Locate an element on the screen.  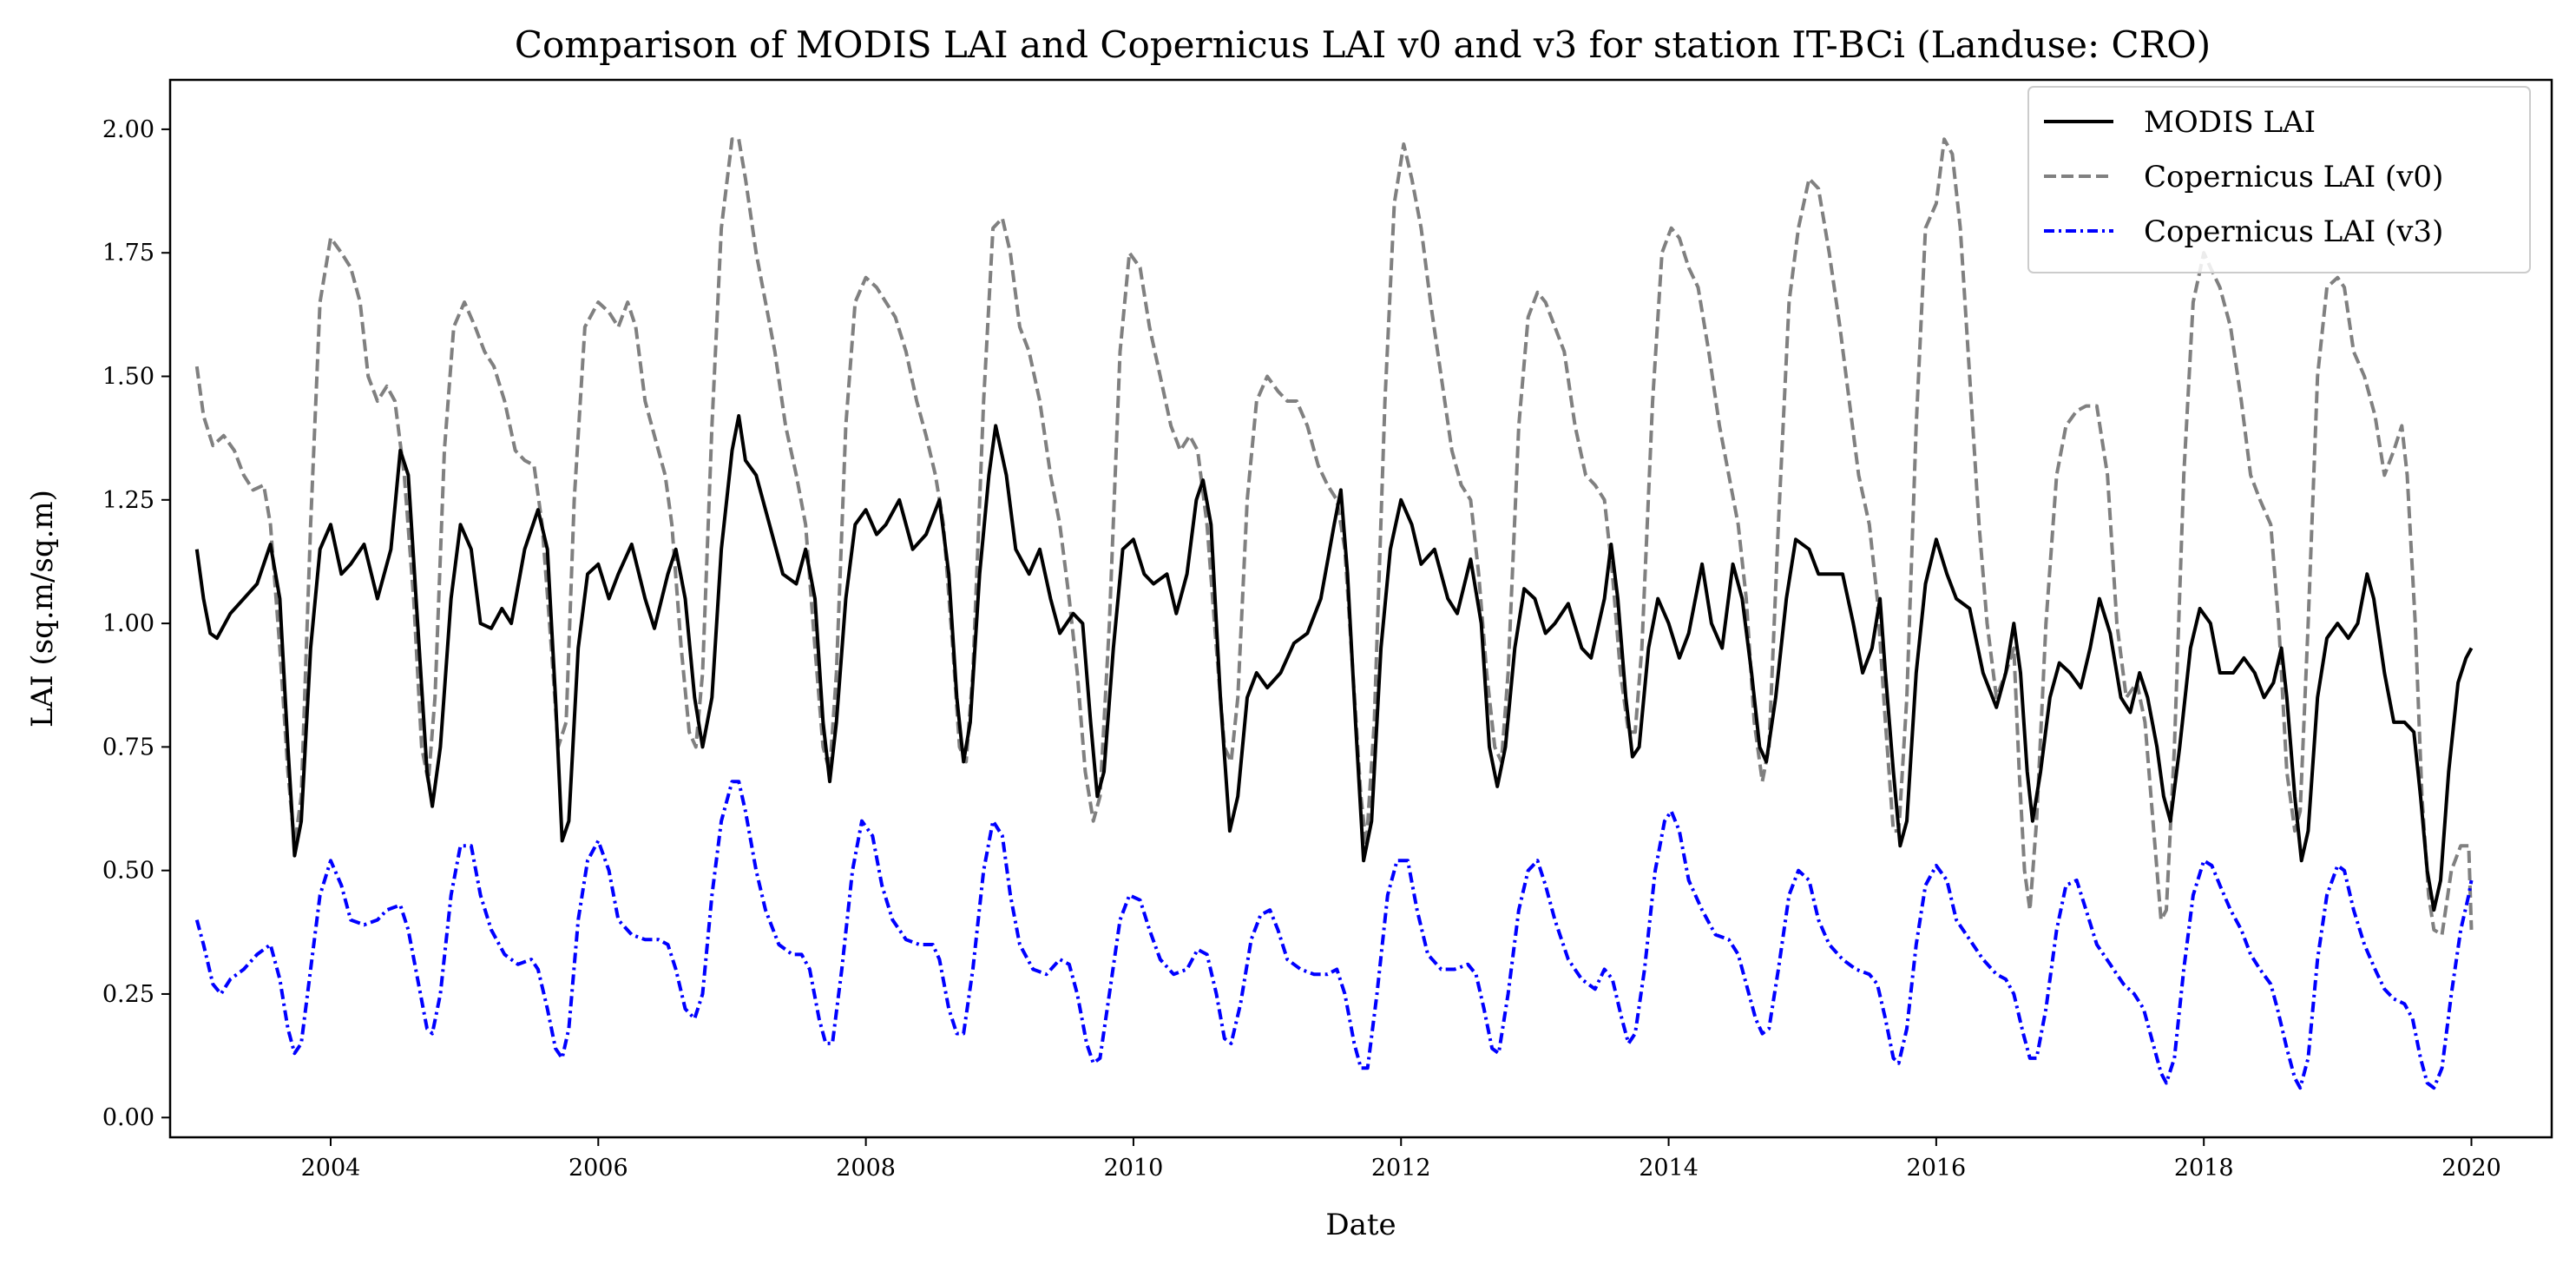
x-tick-label: 2020 is located at coordinates (2471, 1169).